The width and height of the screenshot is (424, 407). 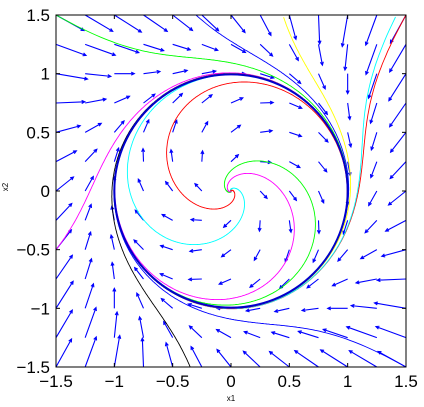 I want to click on x-axis-label: x1, so click(x=231, y=398).